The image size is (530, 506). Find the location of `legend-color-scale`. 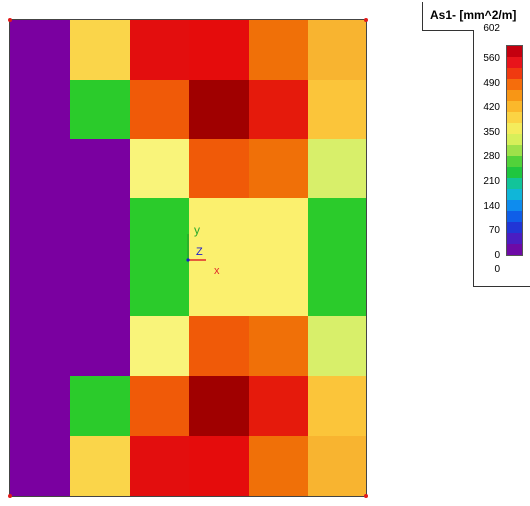

legend-color-scale is located at coordinates (514, 150).